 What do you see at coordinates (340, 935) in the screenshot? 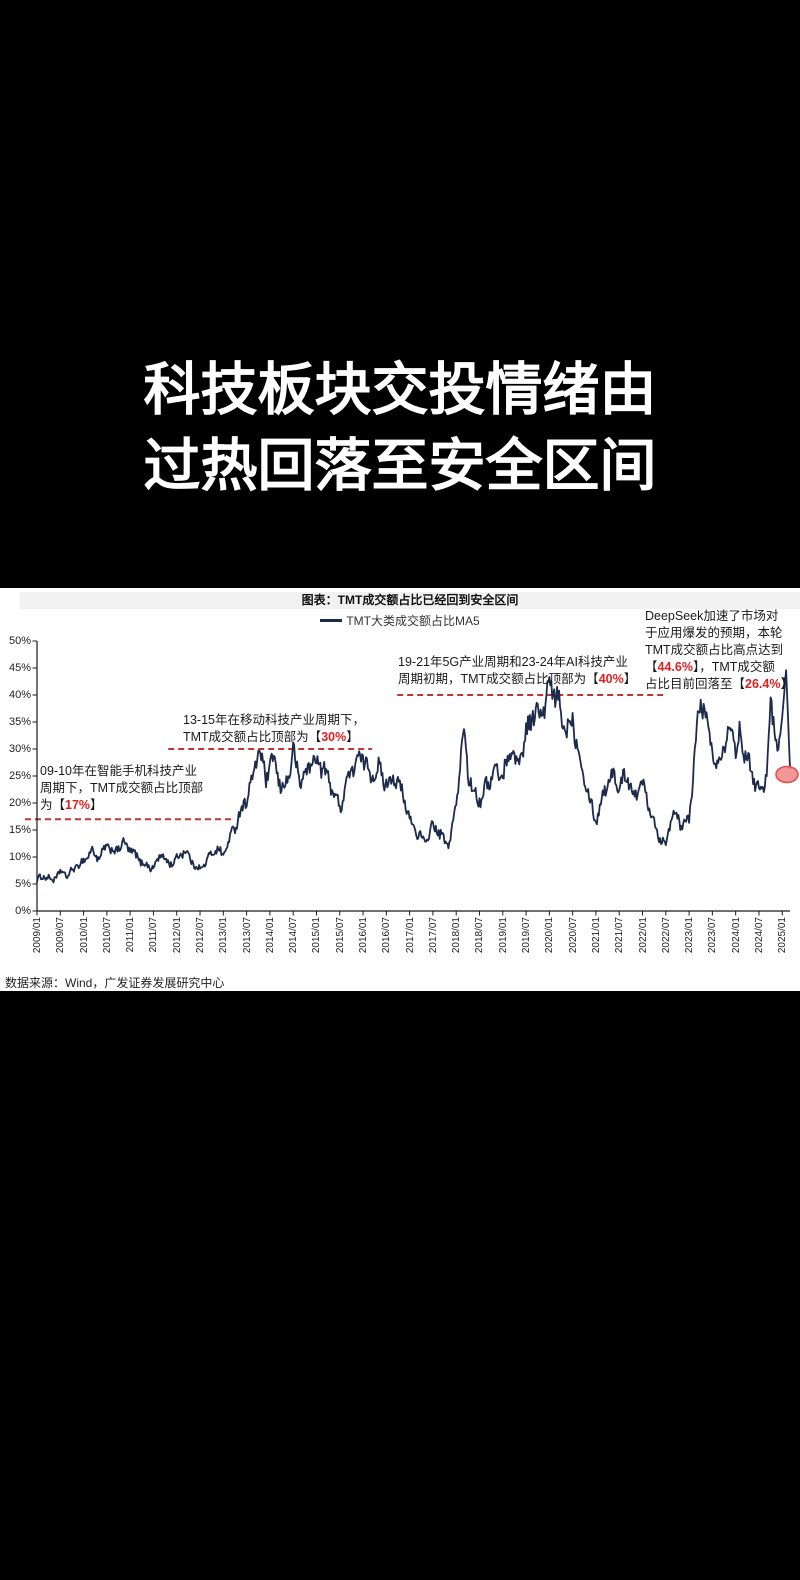
I see `x-axis-label: 2015/07` at bounding box center [340, 935].